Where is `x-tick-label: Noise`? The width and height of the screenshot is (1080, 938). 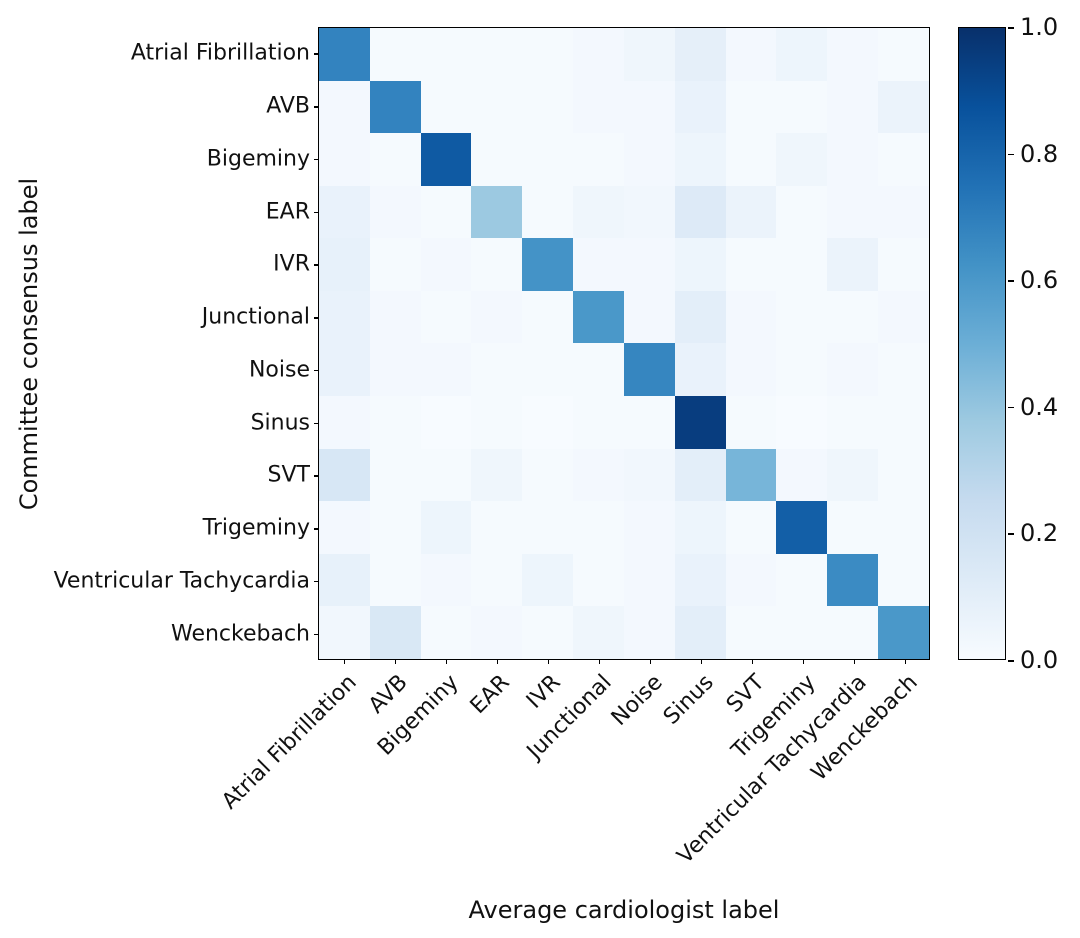
x-tick-label: Noise is located at coordinates (637, 700).